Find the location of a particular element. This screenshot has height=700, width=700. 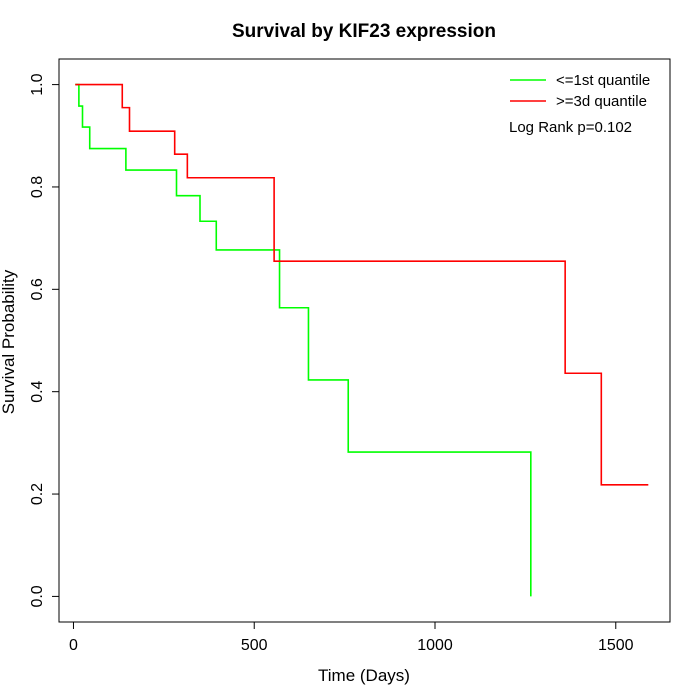

y-axis-label: Survival Probability is located at coordinates (9, 341).